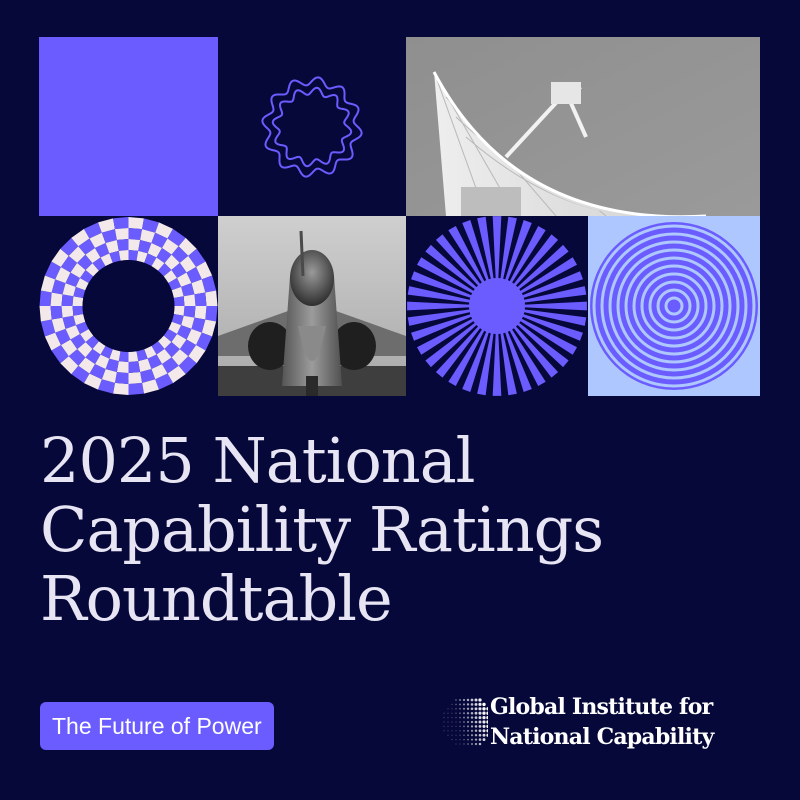 The image size is (800, 800). I want to click on concentric-disc, so click(674, 306).